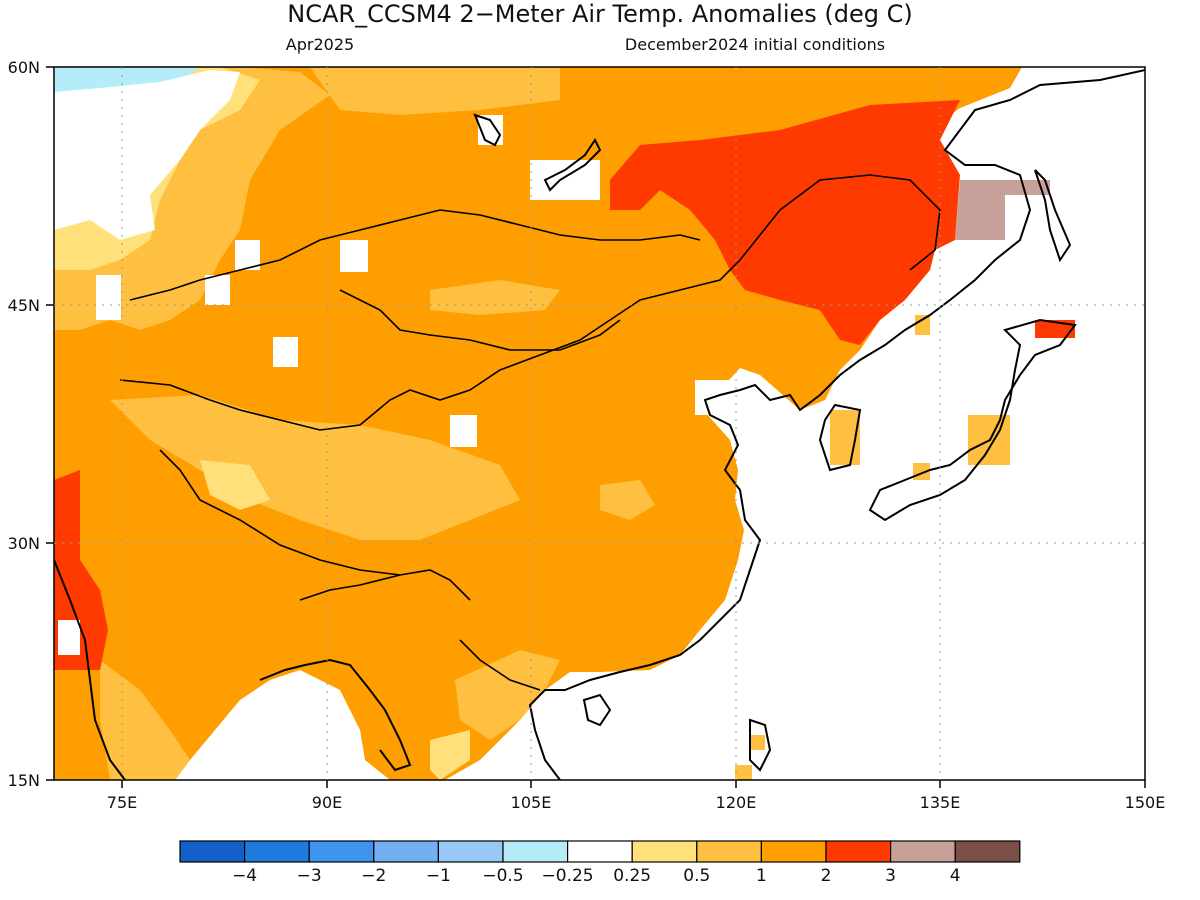  I want to click on lon-label-120e: 120E, so click(736, 802).